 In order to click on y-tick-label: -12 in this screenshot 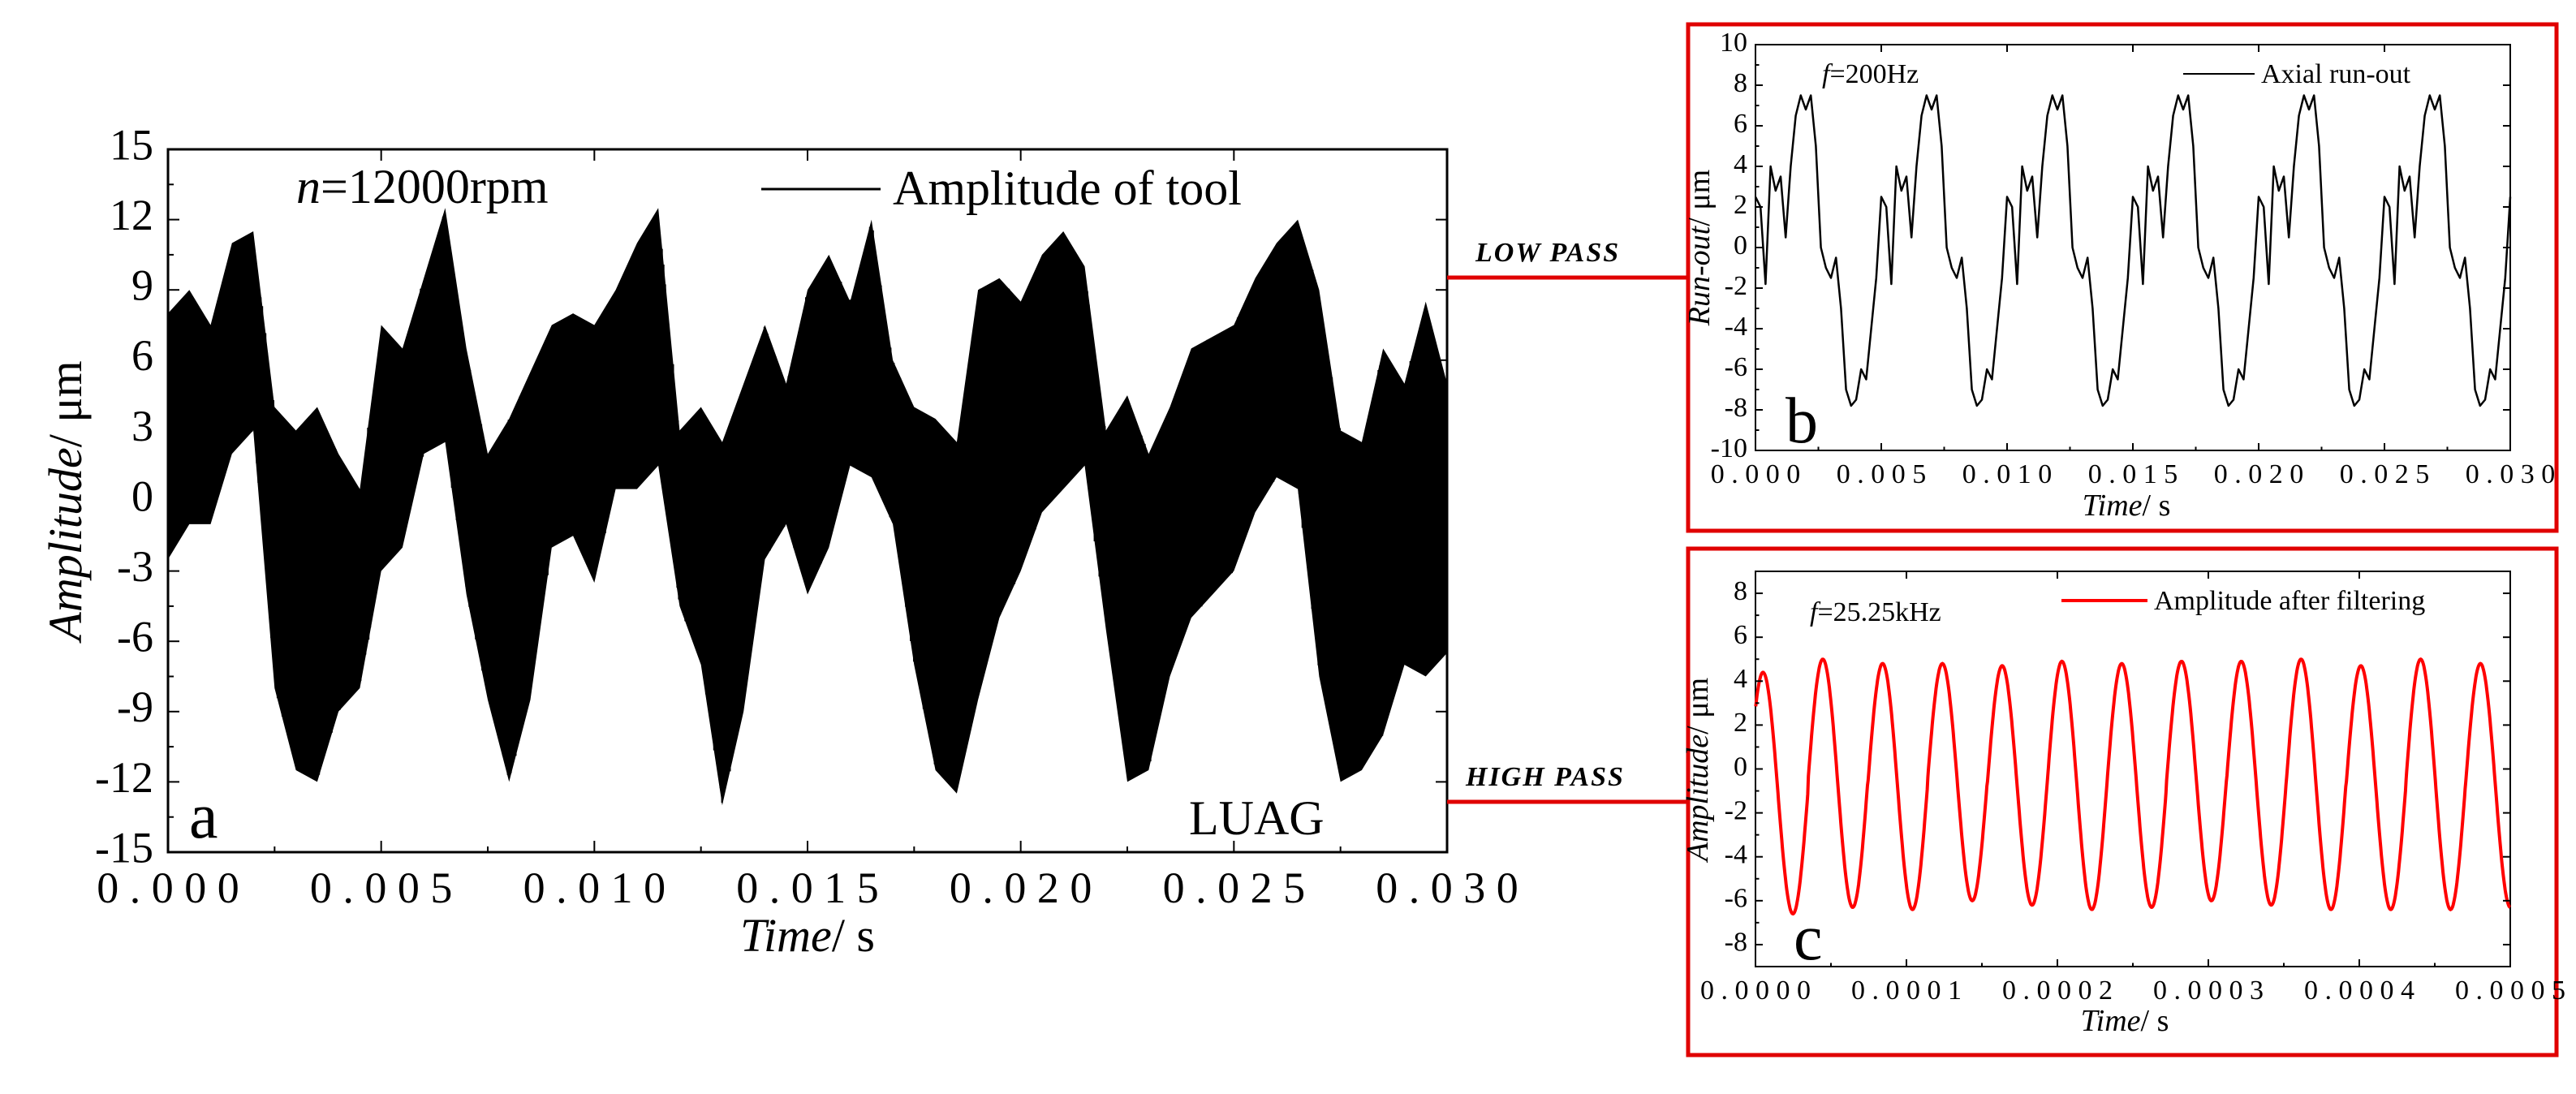, I will do `click(124, 777)`.